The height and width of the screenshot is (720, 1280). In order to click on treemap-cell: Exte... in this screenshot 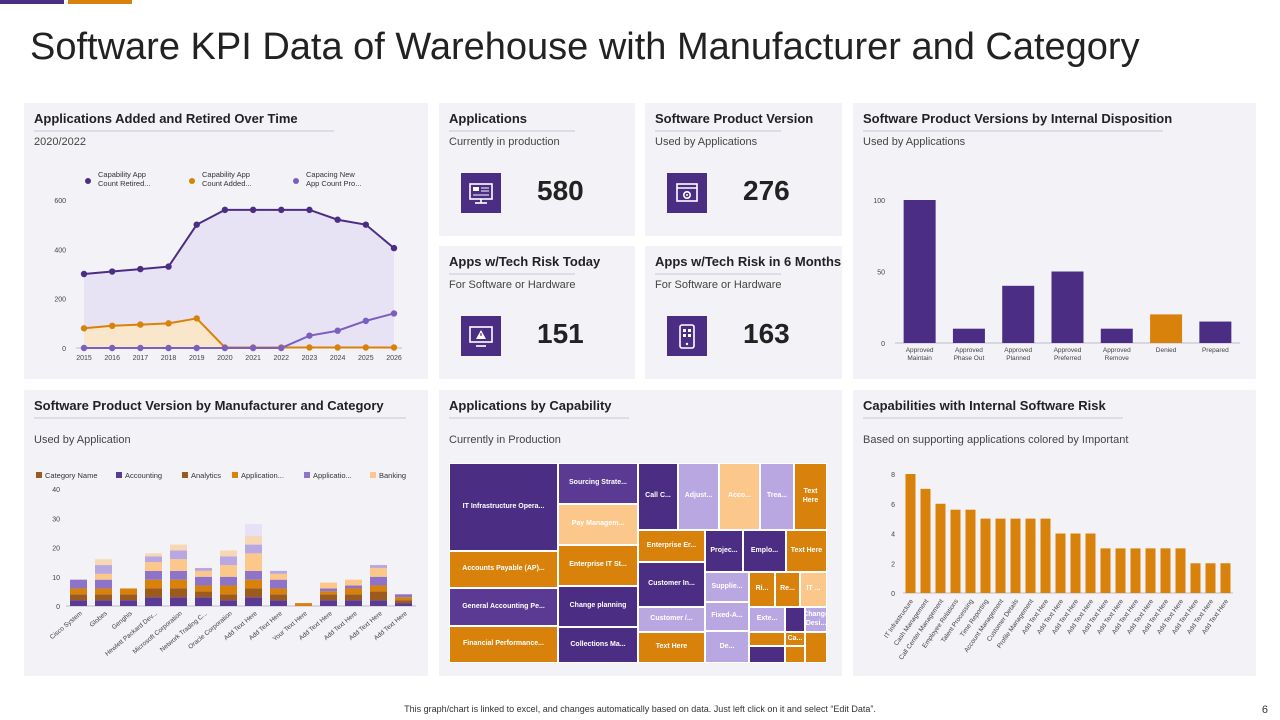, I will do `click(767, 619)`.